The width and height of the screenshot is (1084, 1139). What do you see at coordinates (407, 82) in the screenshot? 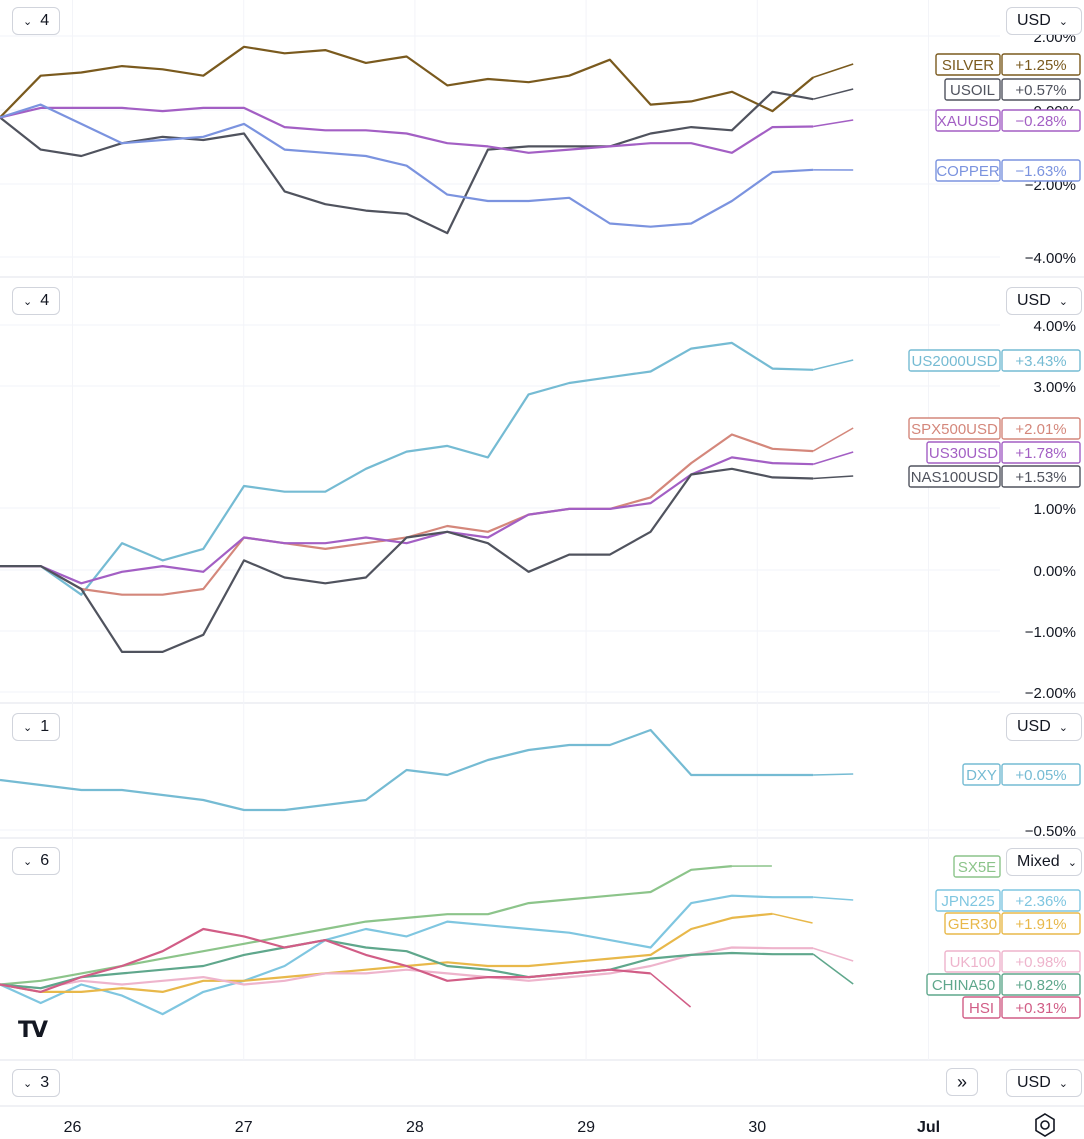
I see `series-line-silver` at bounding box center [407, 82].